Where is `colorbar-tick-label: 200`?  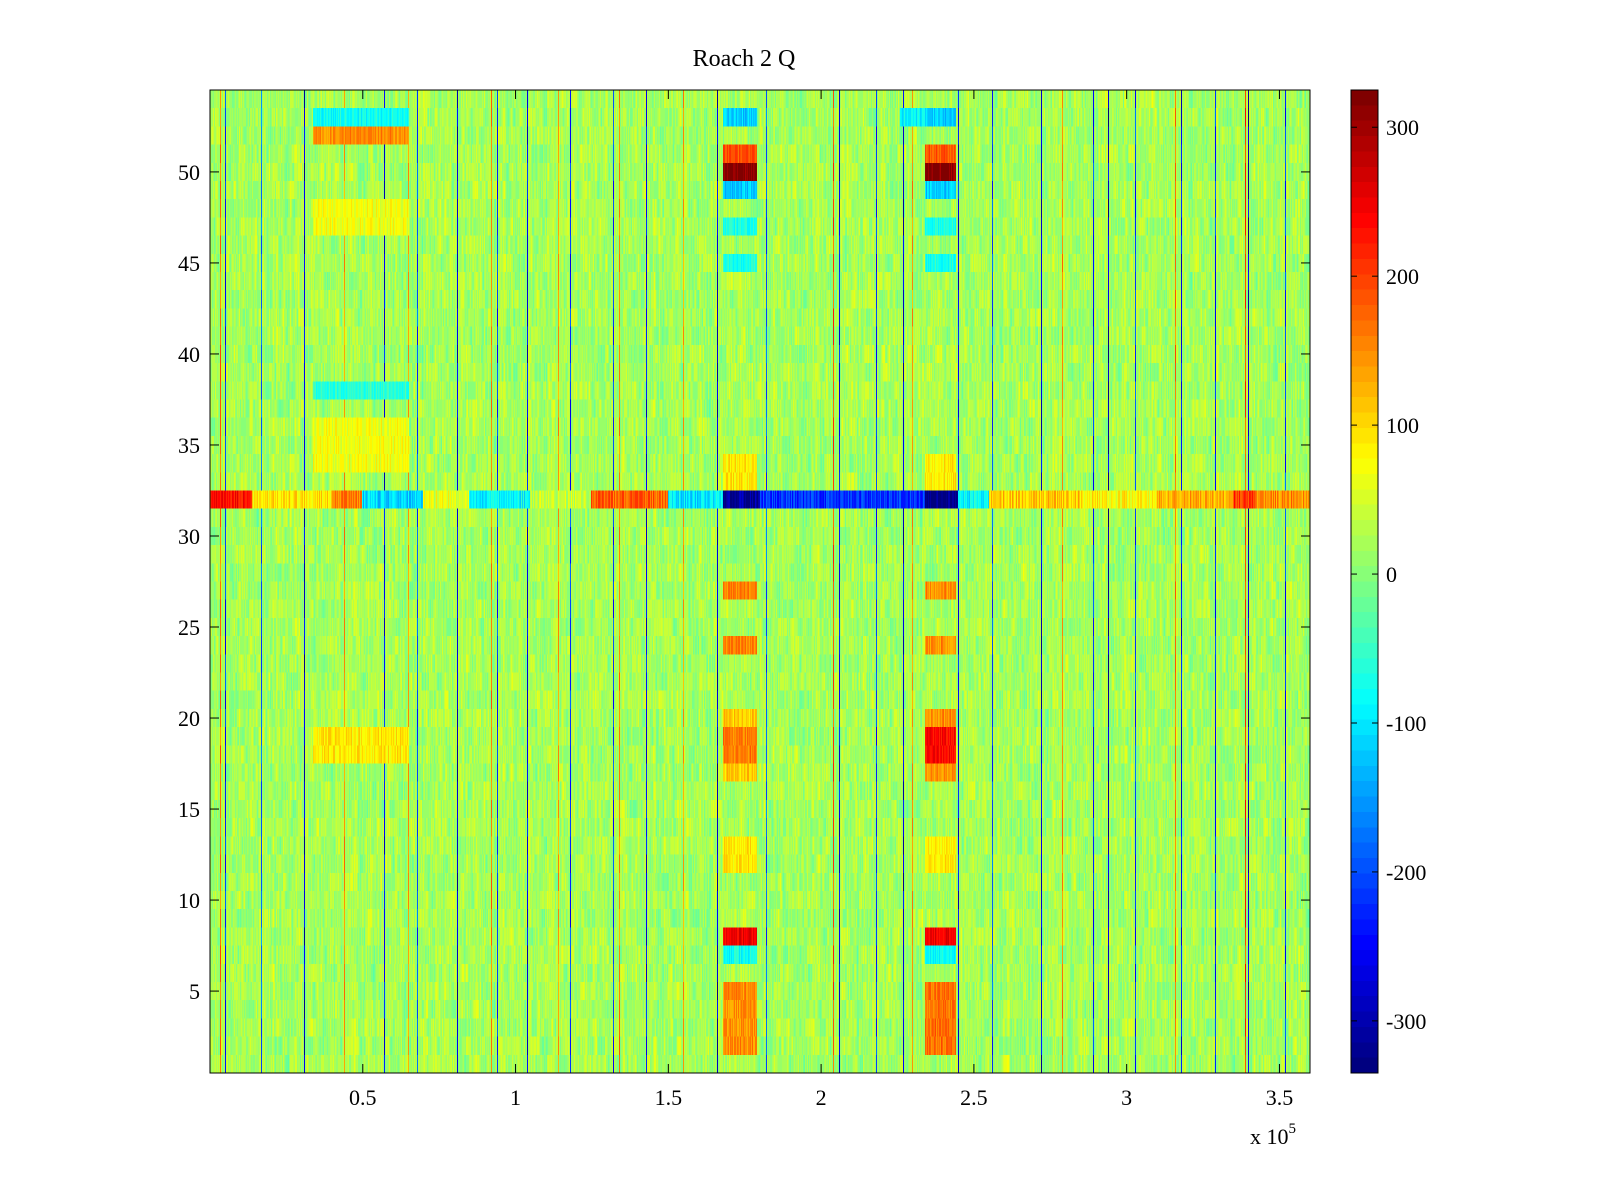 colorbar-tick-label: 200 is located at coordinates (1402, 276).